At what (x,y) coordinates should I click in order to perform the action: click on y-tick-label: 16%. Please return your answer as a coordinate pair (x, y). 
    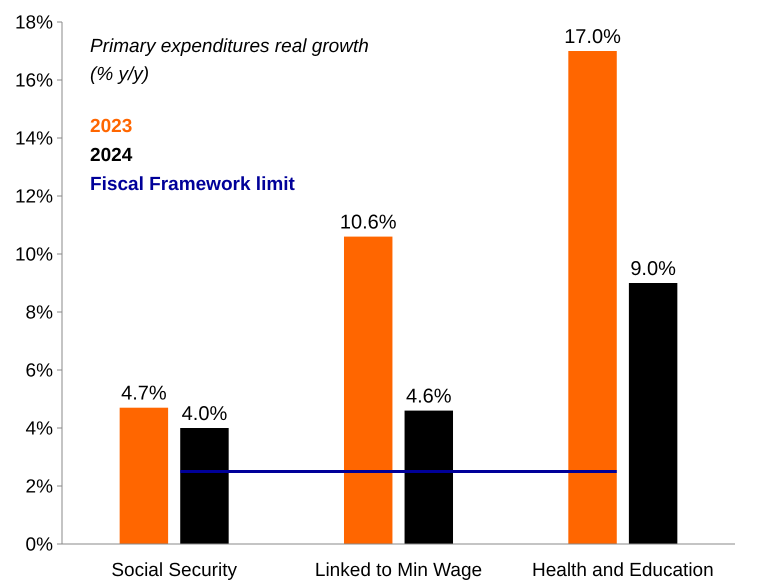
    Looking at the image, I should click on (34, 81).